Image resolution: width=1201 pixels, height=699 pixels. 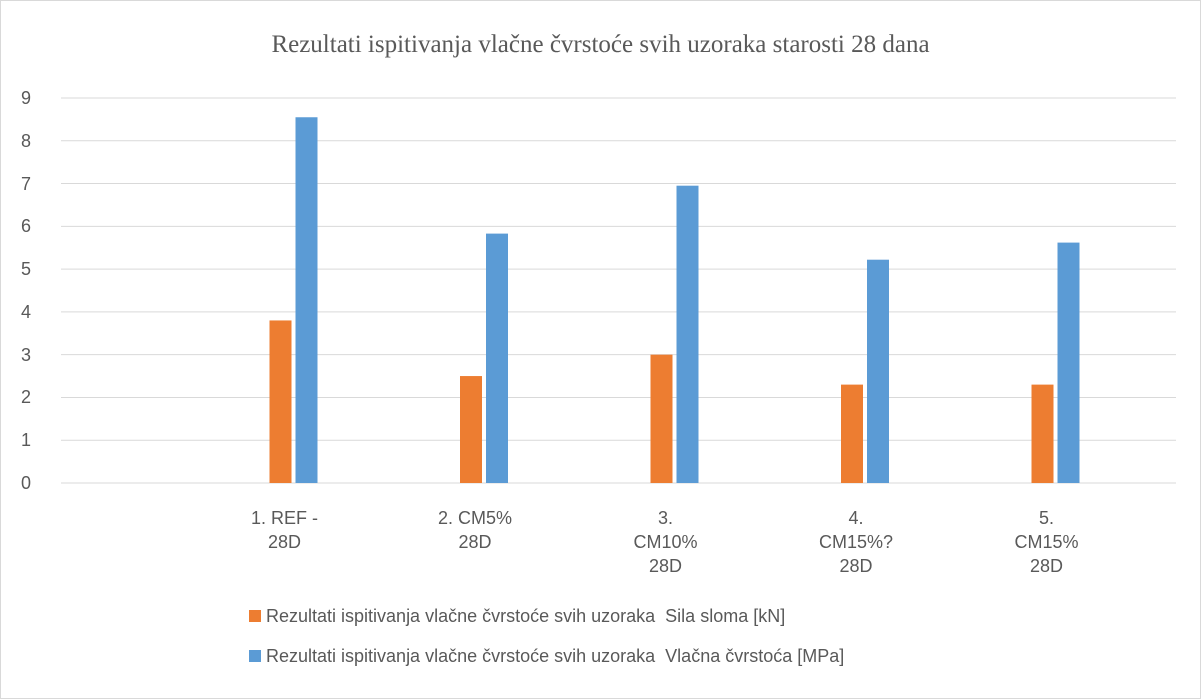 What do you see at coordinates (26, 226) in the screenshot?
I see `y-tick-label: 6` at bounding box center [26, 226].